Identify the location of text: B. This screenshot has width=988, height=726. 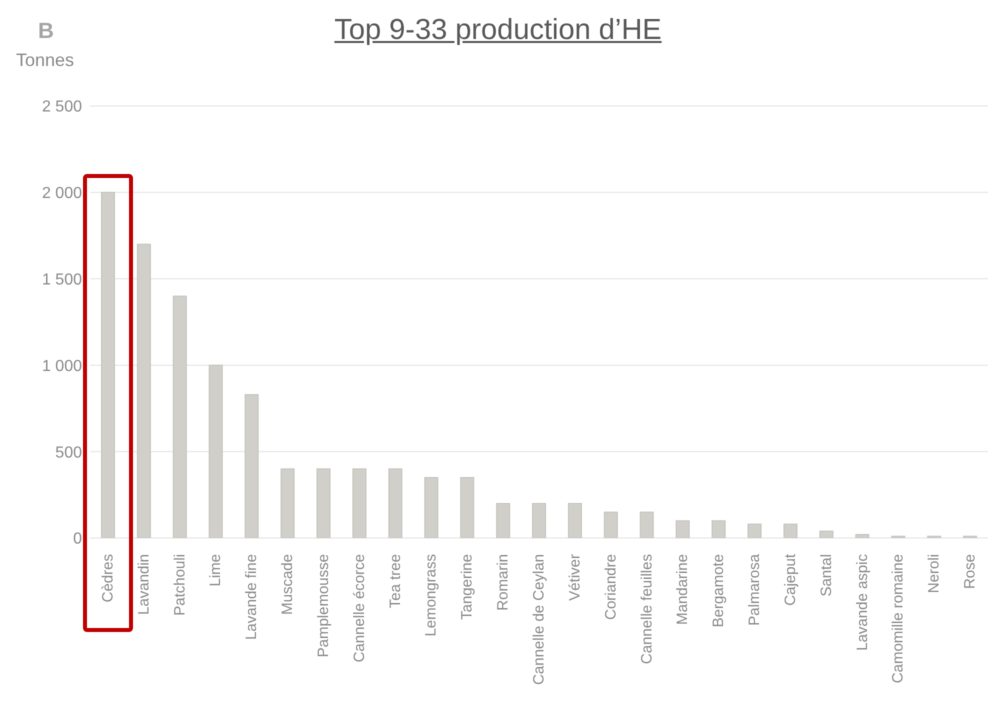
(46, 31).